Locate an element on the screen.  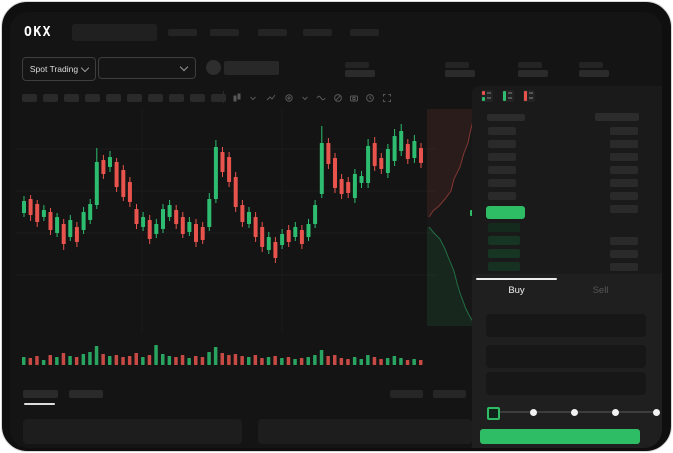
market-type-selector: Spot Trading is located at coordinates (59, 69).